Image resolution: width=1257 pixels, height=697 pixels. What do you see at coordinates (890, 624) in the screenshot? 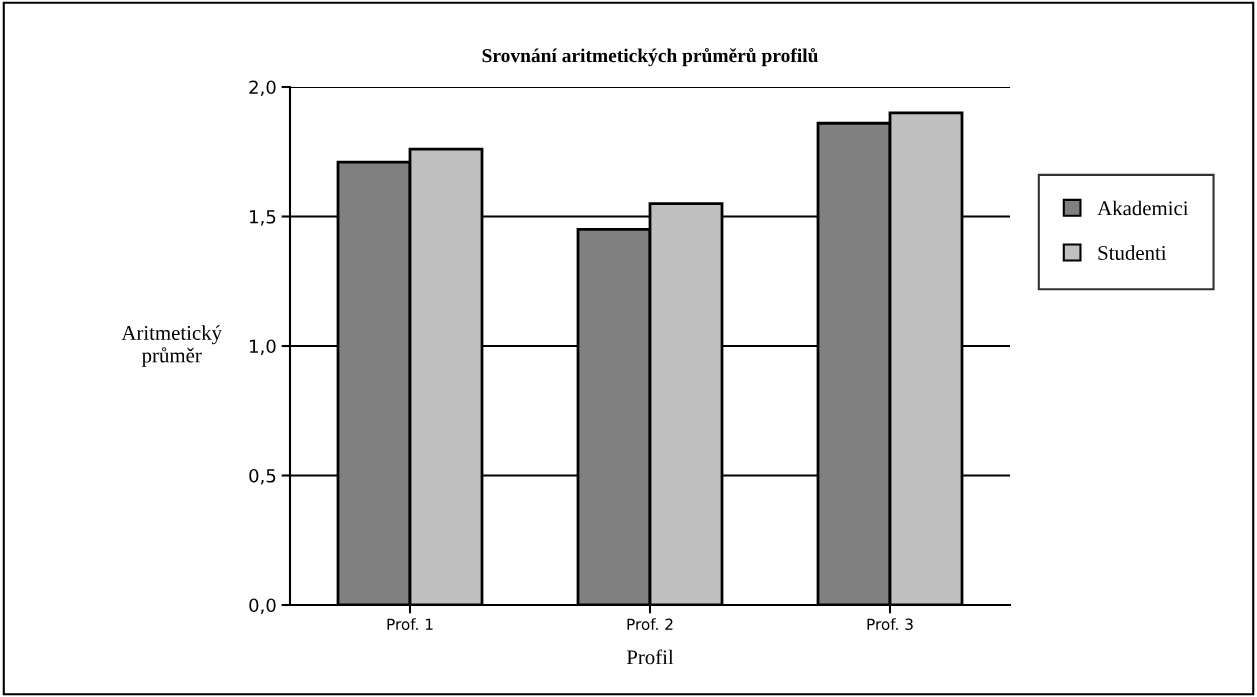
I see `x-tick-label: Prof. 3` at bounding box center [890, 624].